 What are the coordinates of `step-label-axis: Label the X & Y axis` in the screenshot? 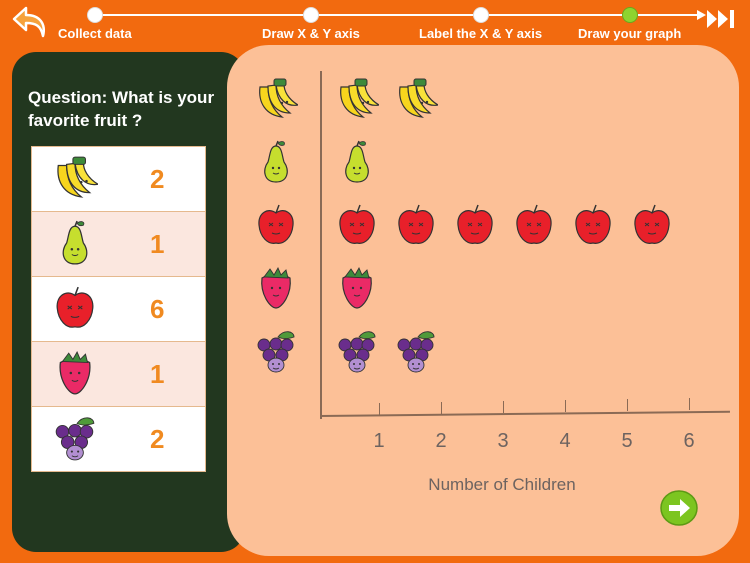 It's located at (480, 24).